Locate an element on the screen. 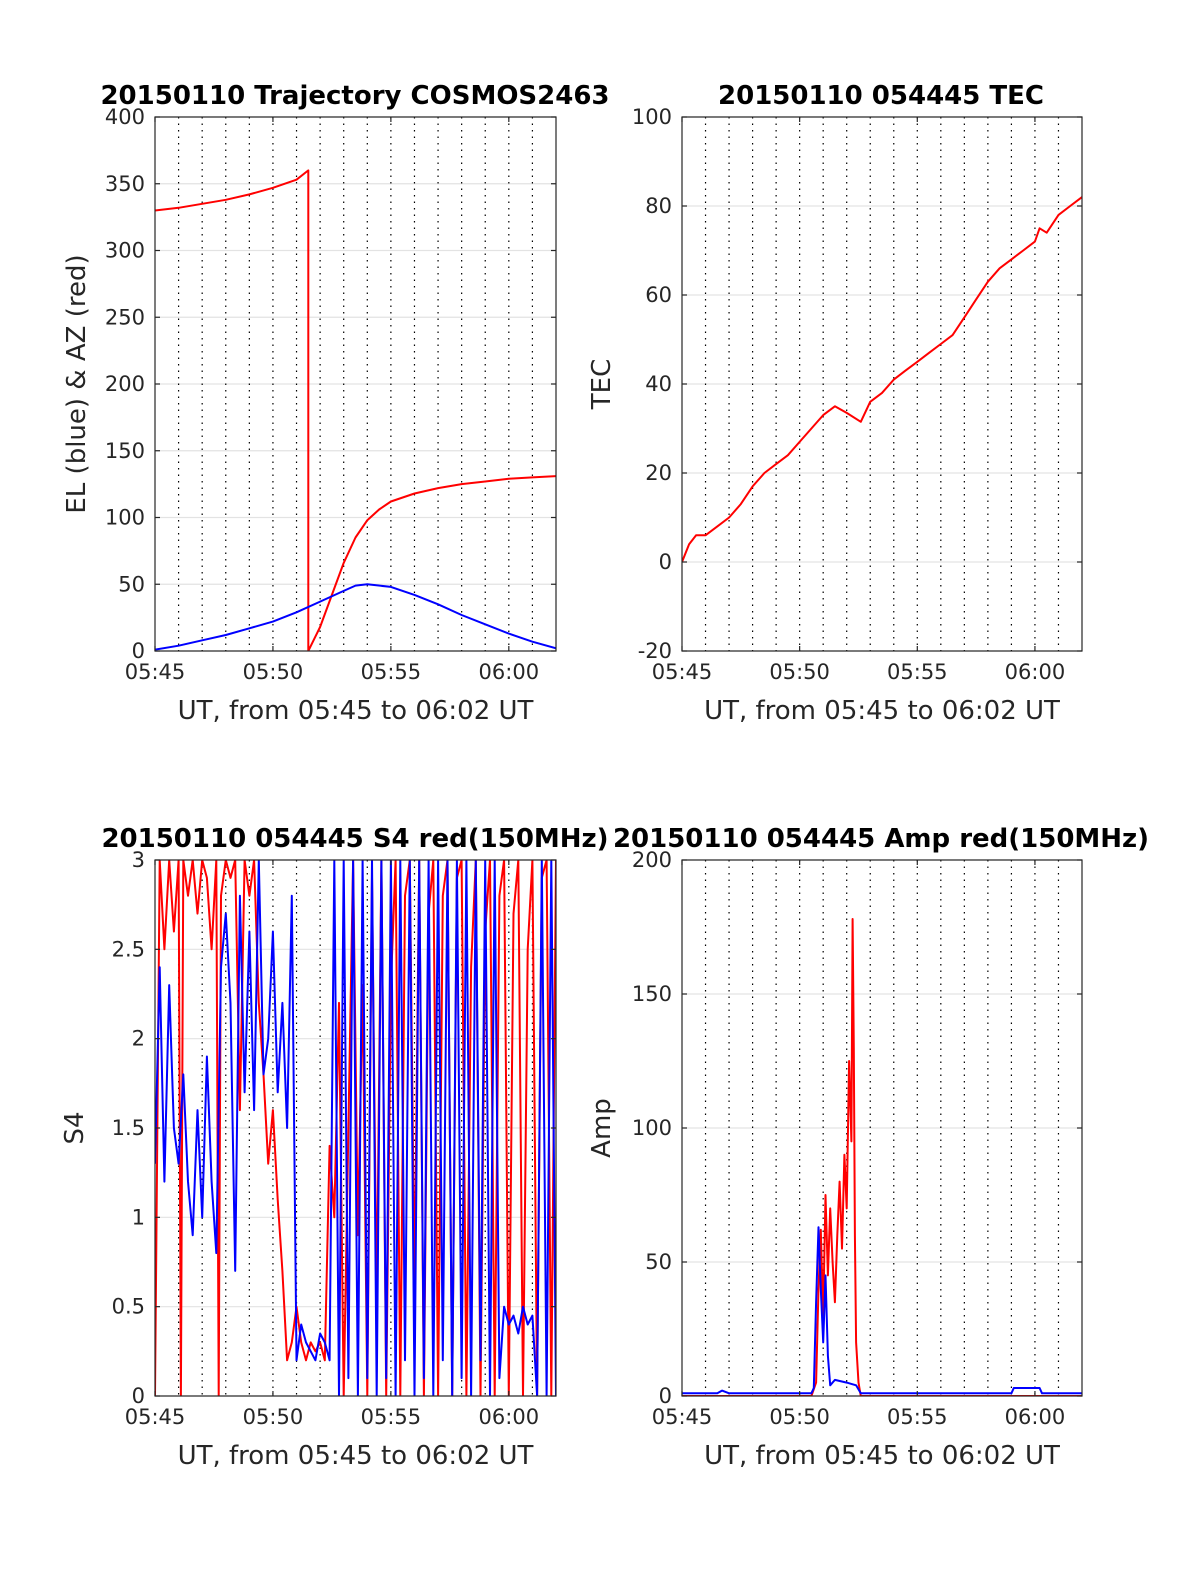 The height and width of the screenshot is (1575, 1200). chart-title: 20150110 054445 Amp red(150MHz) is located at coordinates (881, 839).